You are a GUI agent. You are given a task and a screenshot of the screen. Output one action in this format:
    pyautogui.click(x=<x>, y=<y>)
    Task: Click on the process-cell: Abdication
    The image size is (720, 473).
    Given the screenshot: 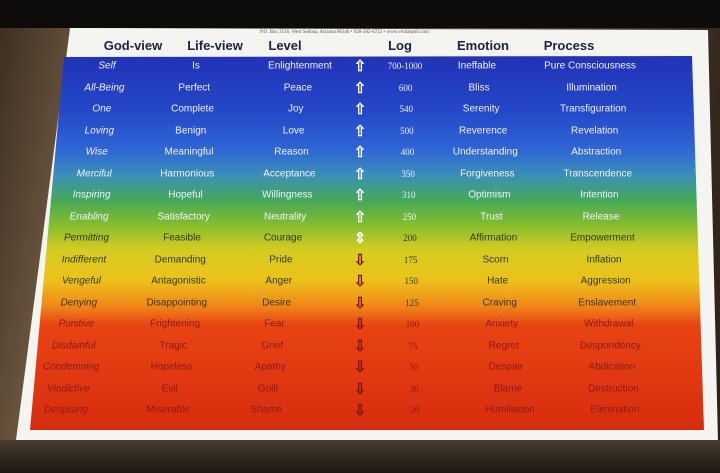 What is the action you would take?
    pyautogui.click(x=612, y=367)
    